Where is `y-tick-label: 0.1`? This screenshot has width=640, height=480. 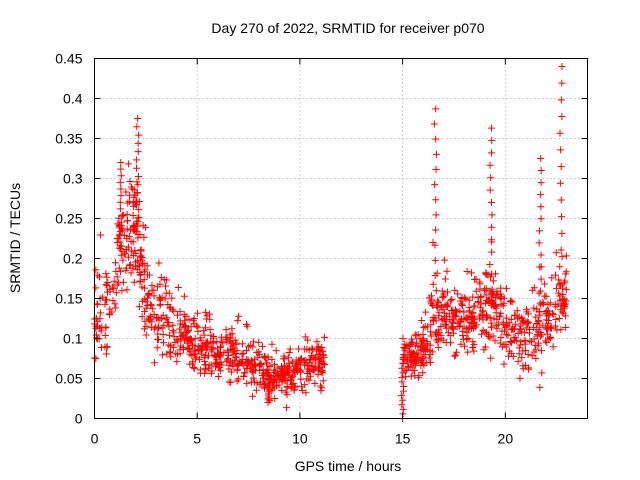
y-tick-label: 0.1 is located at coordinates (73, 339).